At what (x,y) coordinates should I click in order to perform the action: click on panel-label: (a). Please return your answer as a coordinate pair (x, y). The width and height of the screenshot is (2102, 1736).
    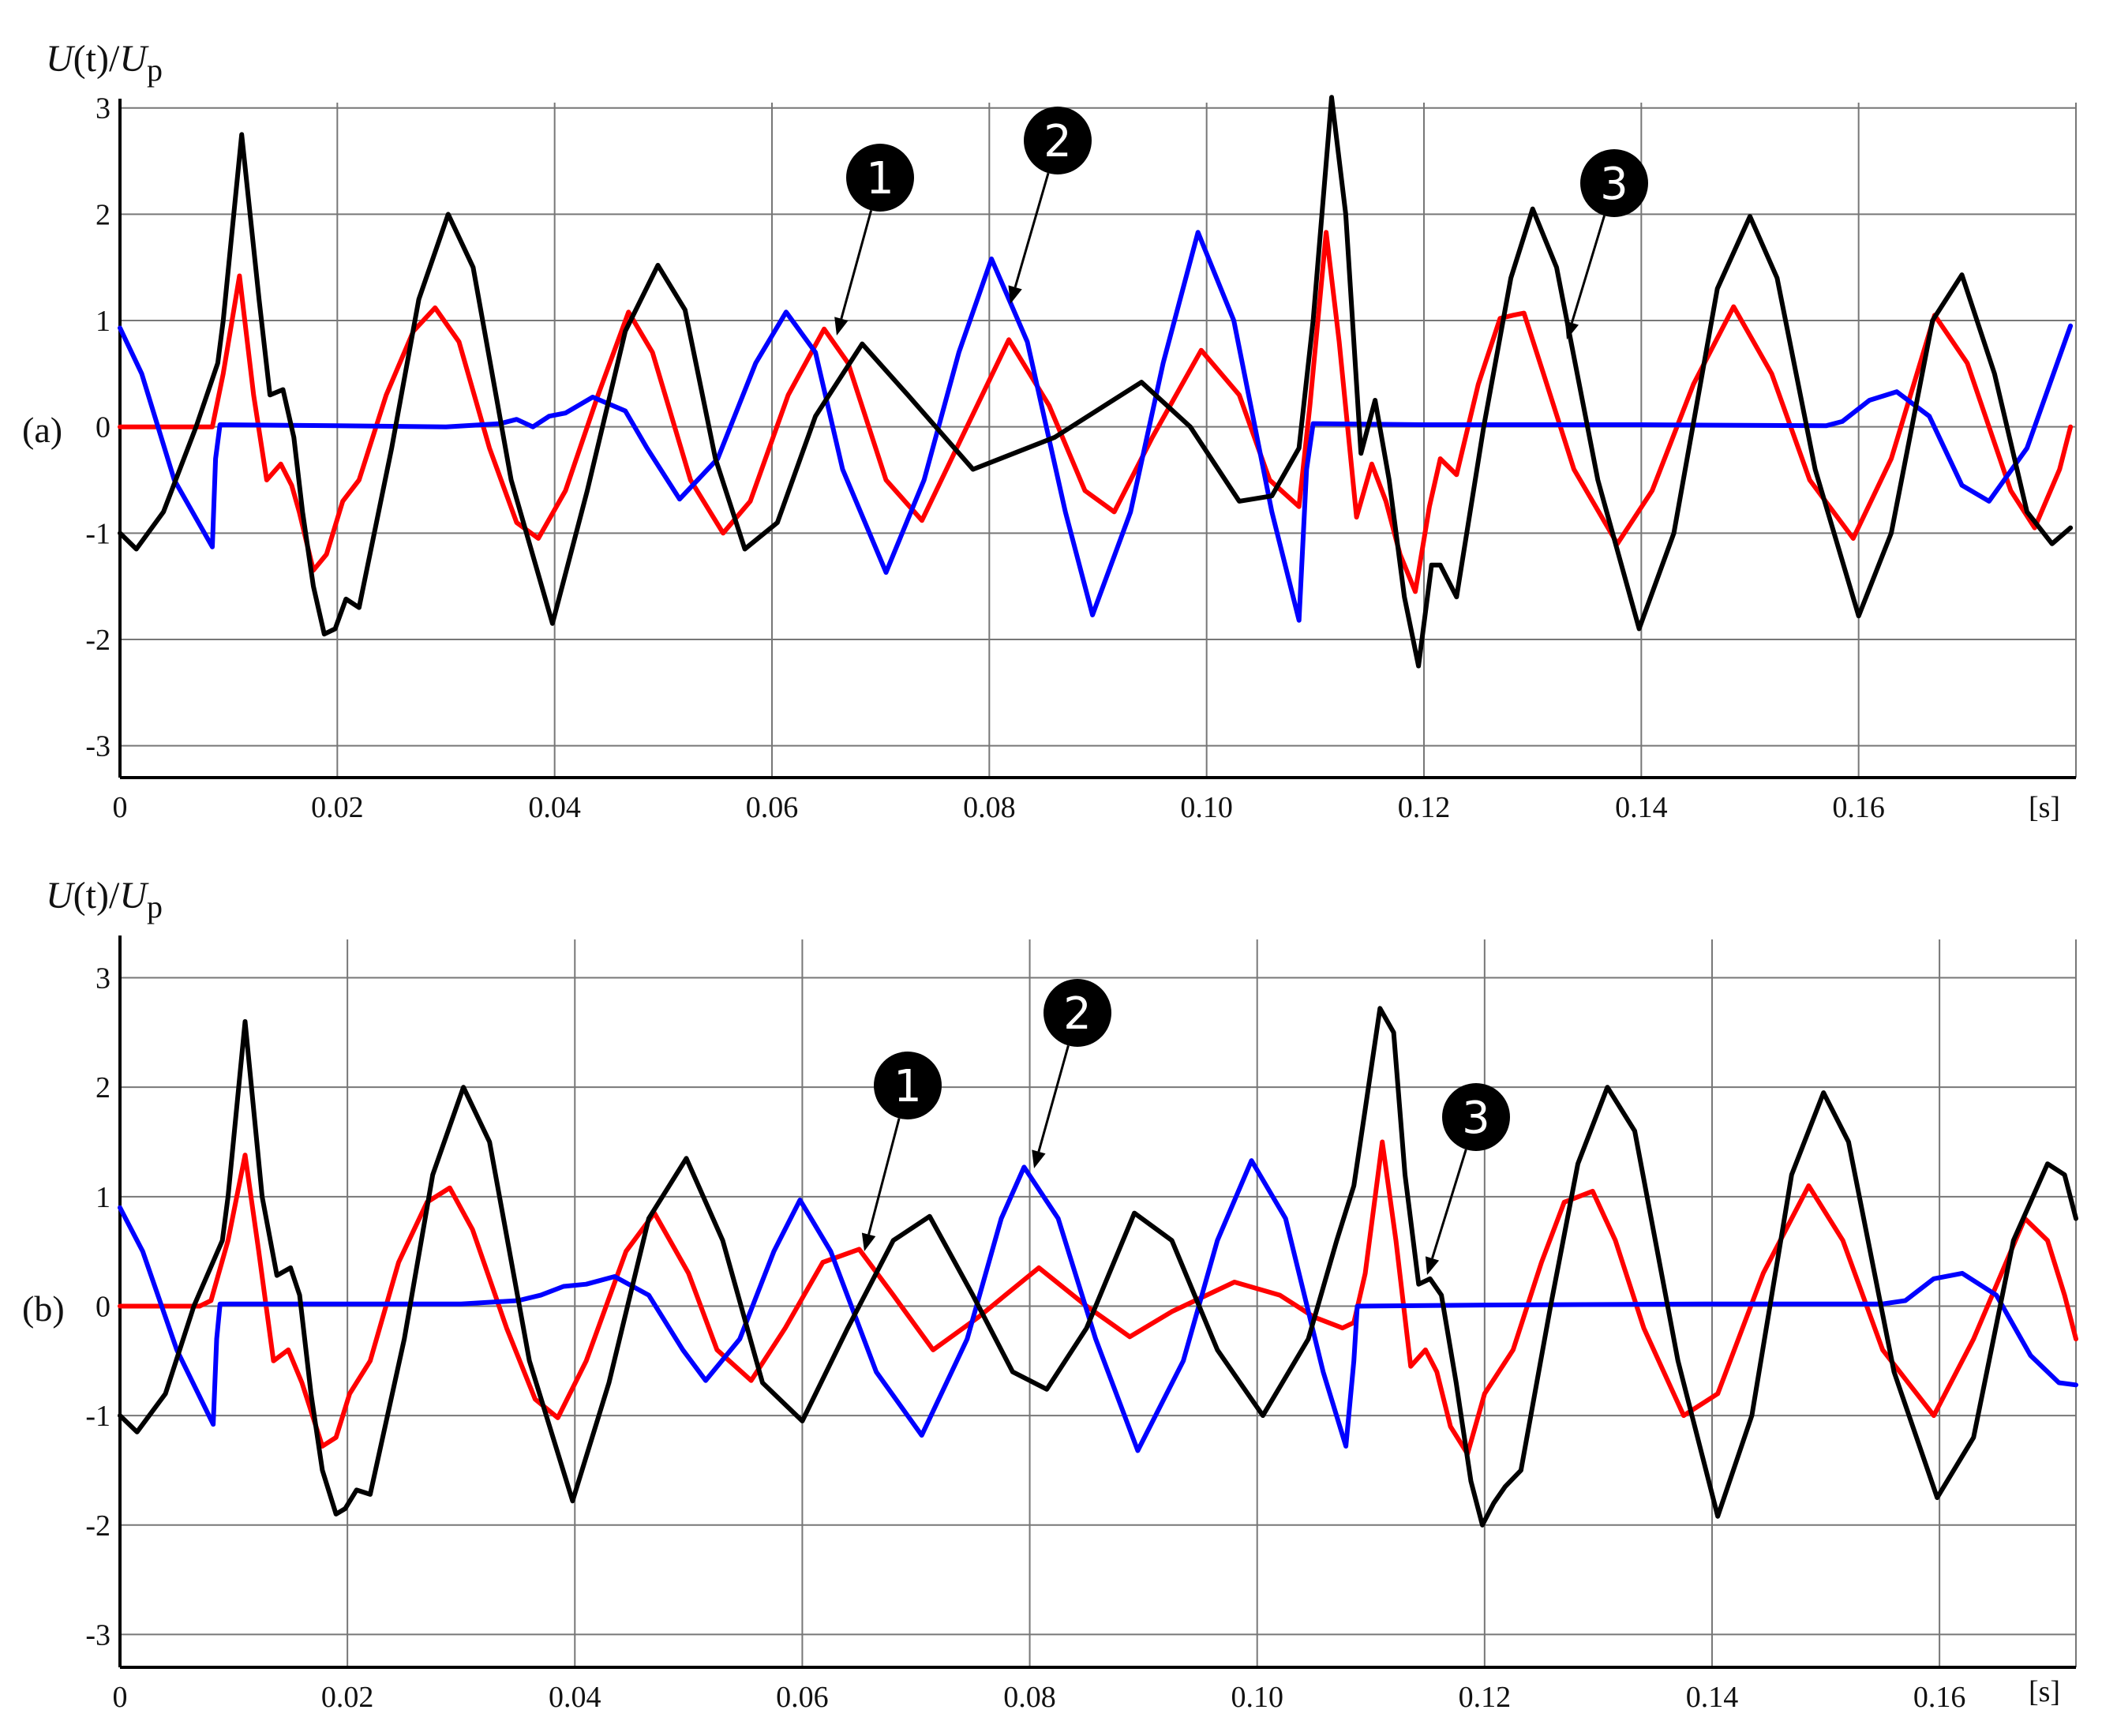
    Looking at the image, I should click on (42, 430).